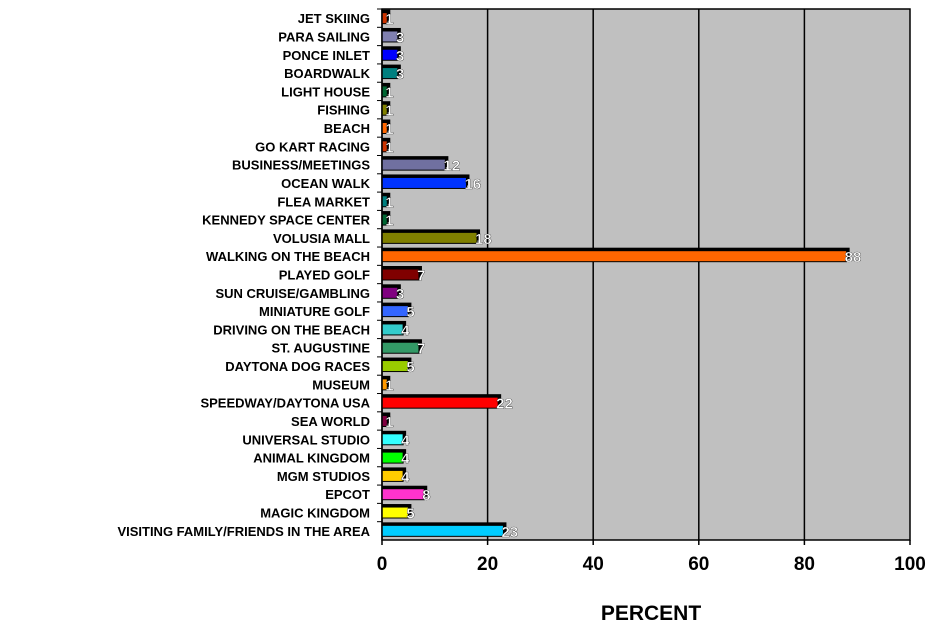  I want to click on category-label: UNIVERSAL STUDIO, so click(306, 439).